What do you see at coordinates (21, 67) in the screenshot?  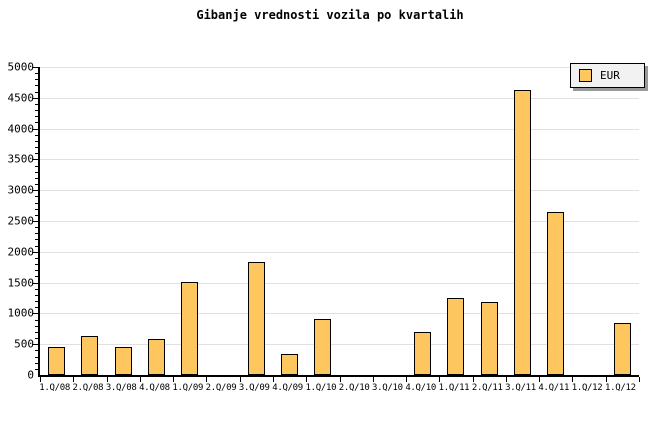 I see `y-label-5000: 5000` at bounding box center [21, 67].